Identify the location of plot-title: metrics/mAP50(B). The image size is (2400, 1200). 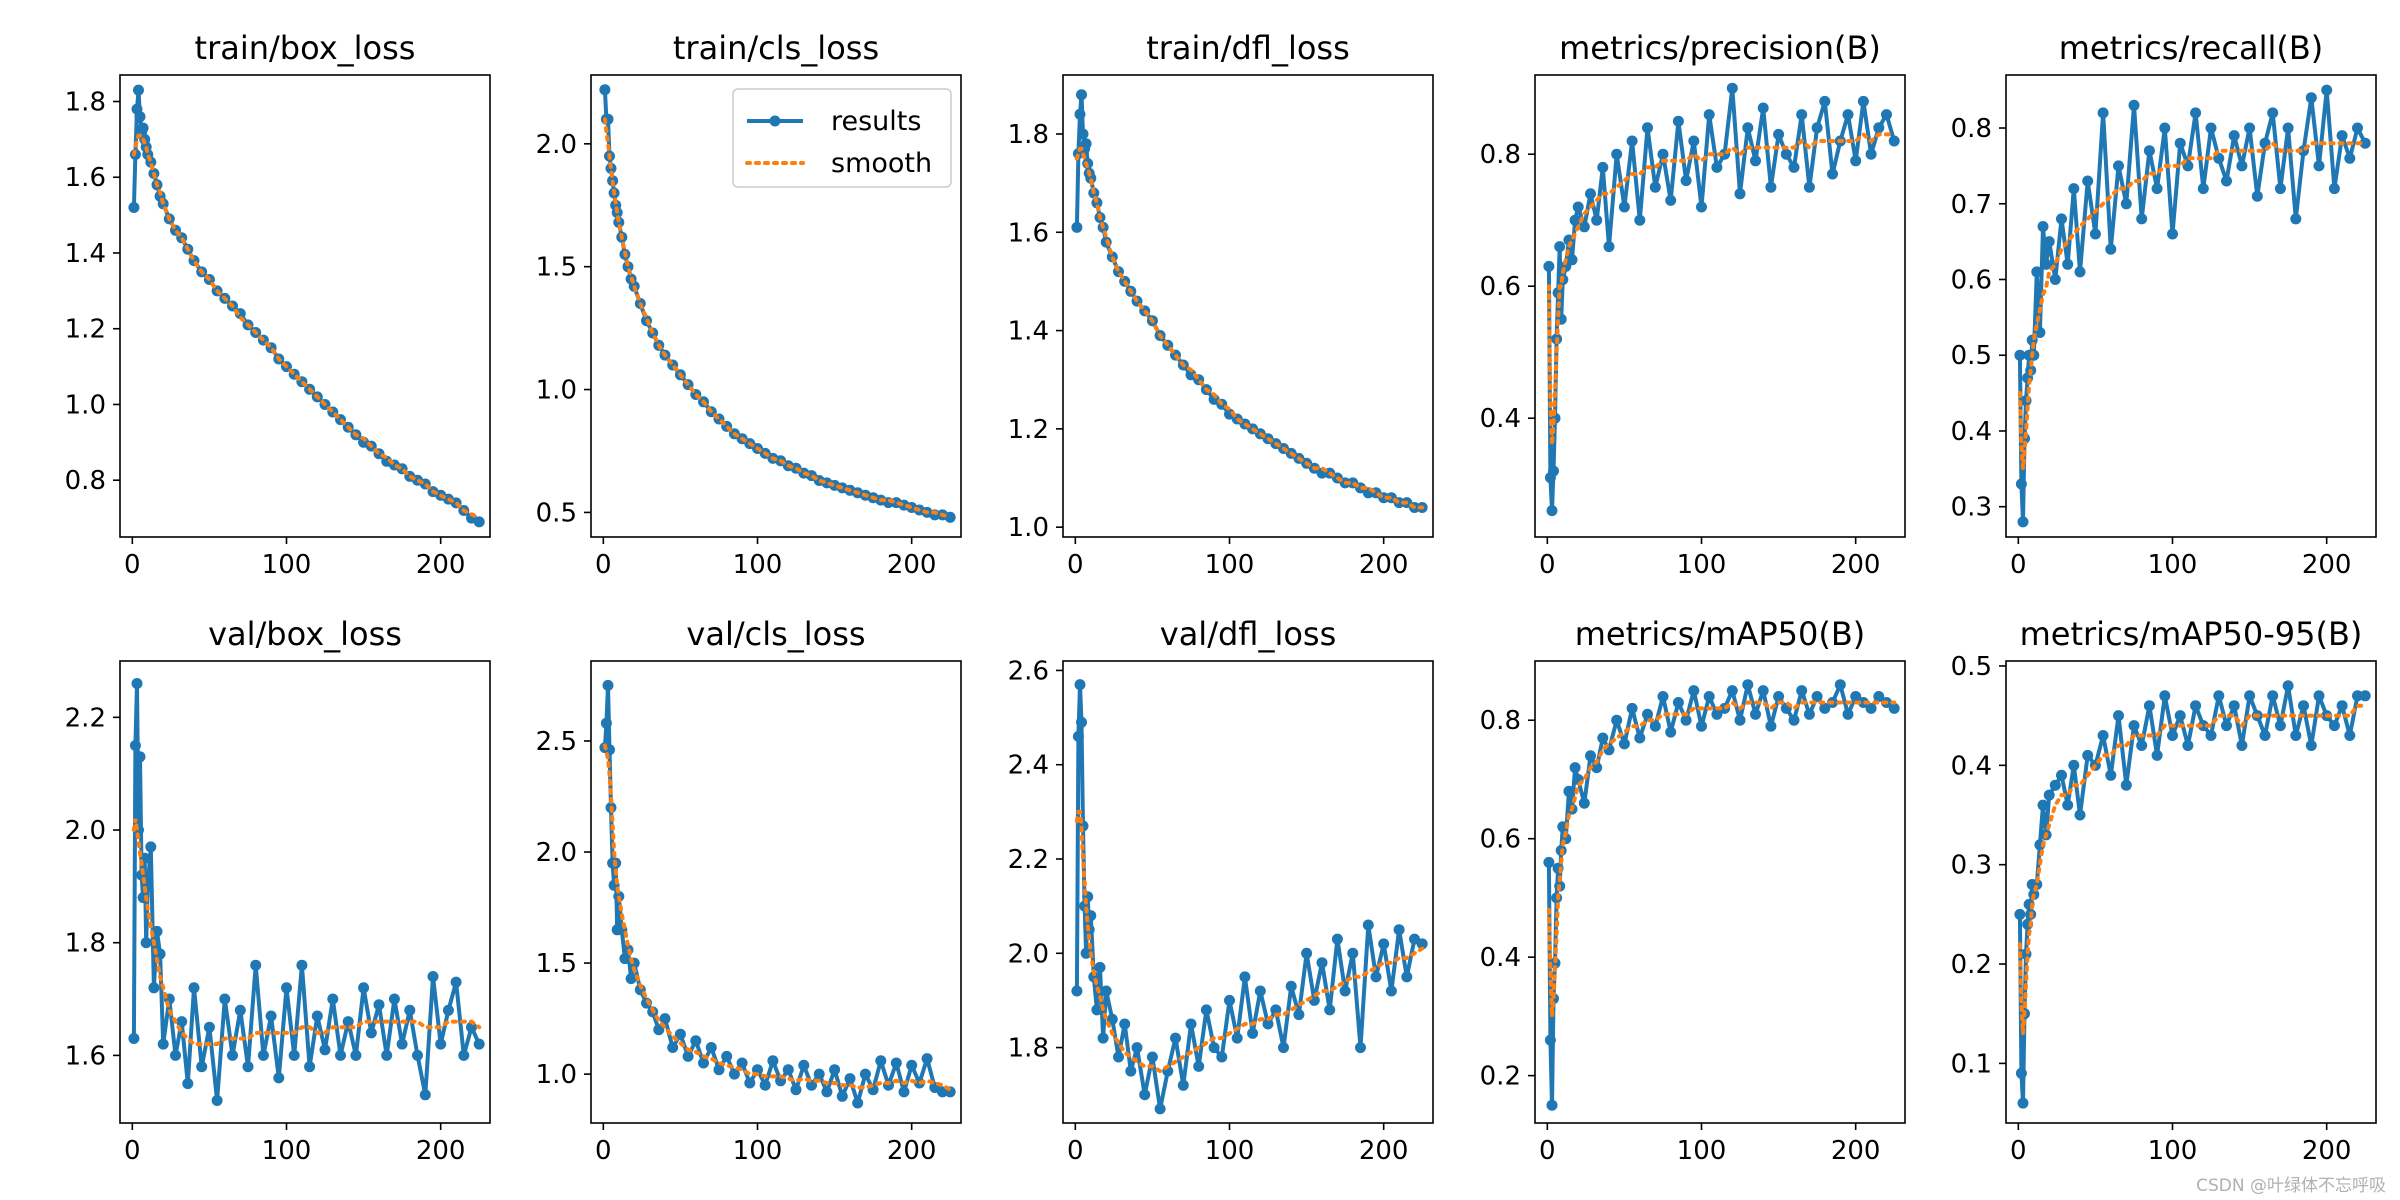
(1720, 634).